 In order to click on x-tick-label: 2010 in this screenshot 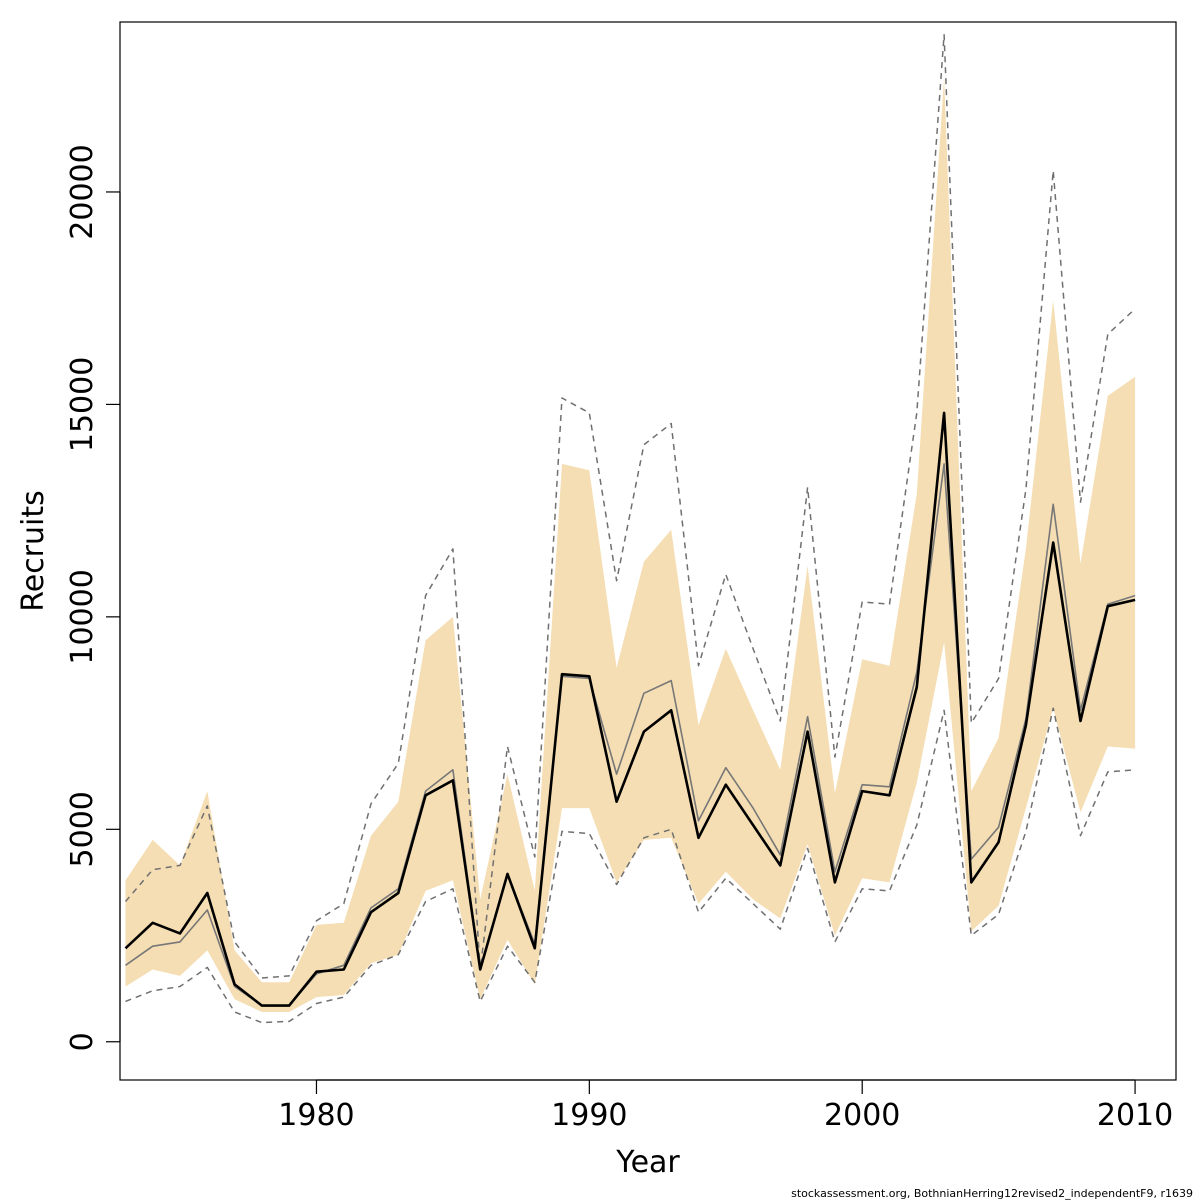, I will do `click(1135, 1115)`.